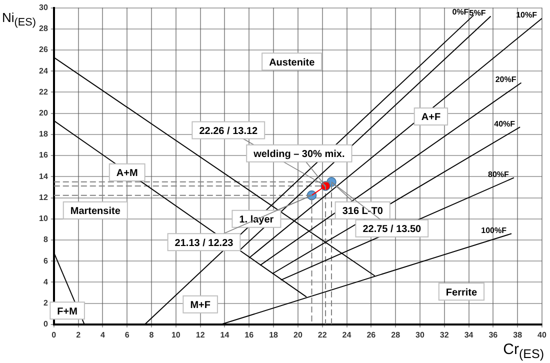  I want to click on x-tick-label: 16, so click(249, 335).